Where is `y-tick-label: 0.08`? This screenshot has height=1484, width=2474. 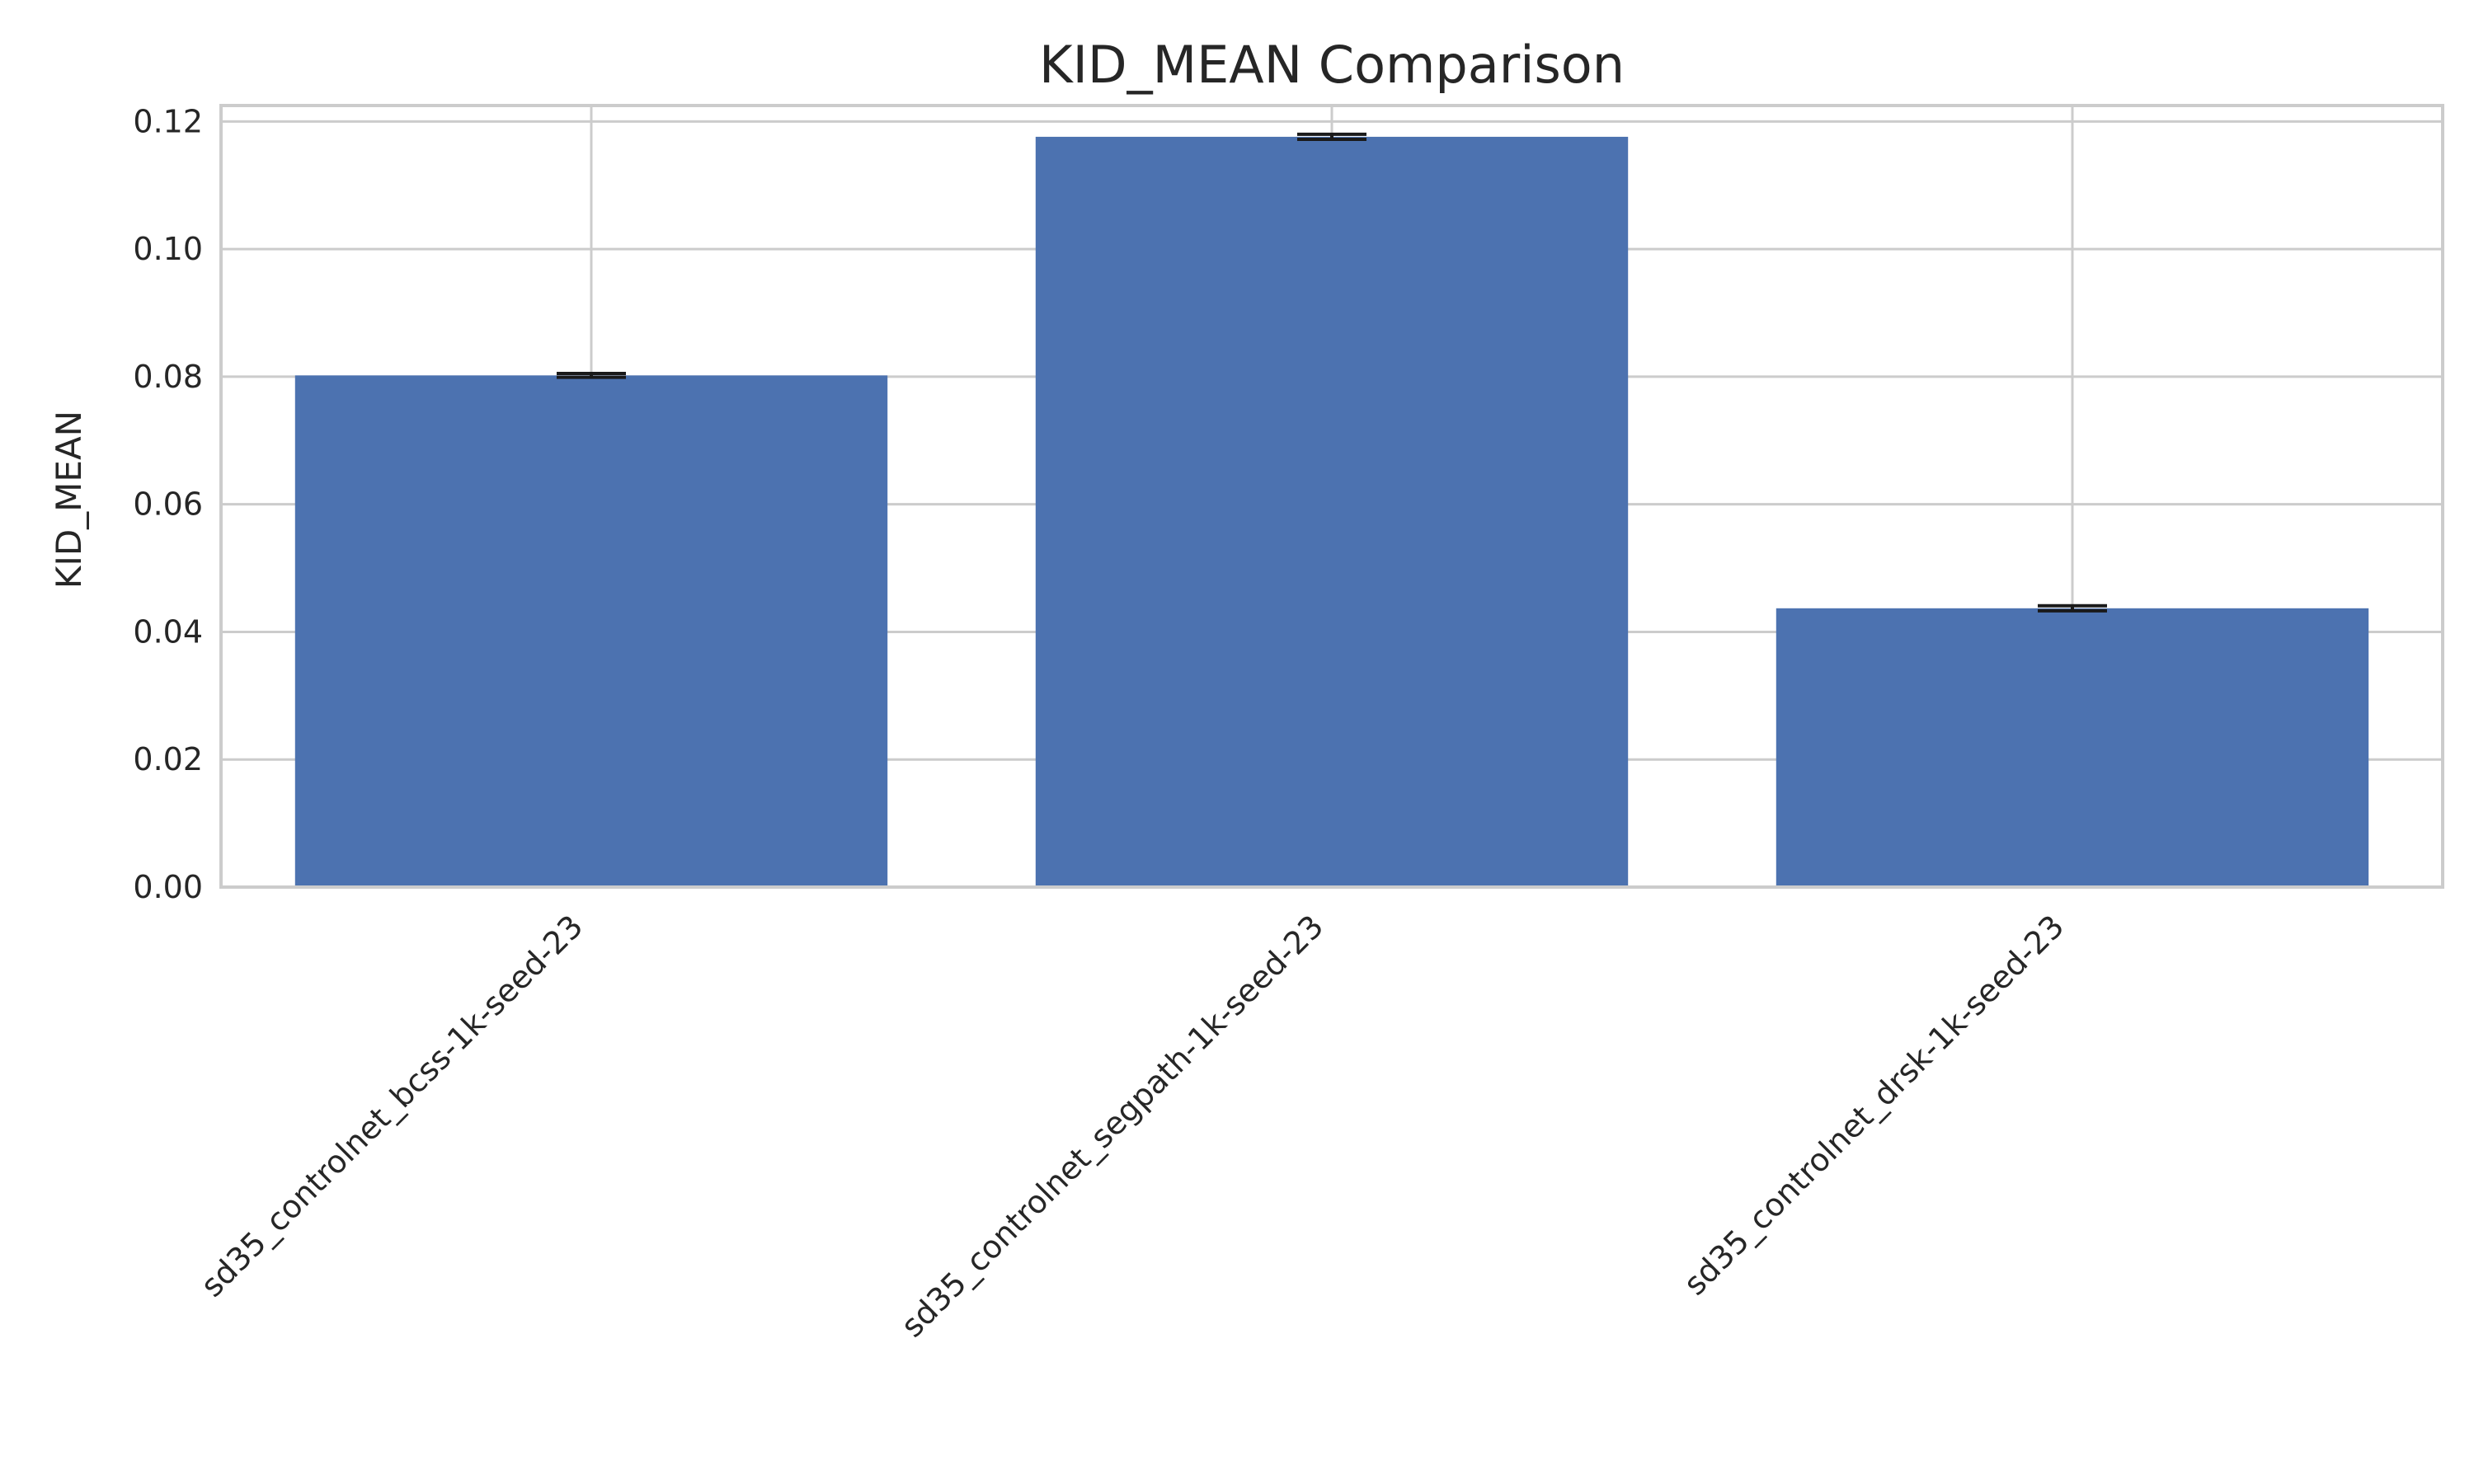
y-tick-label: 0.08 is located at coordinates (168, 377).